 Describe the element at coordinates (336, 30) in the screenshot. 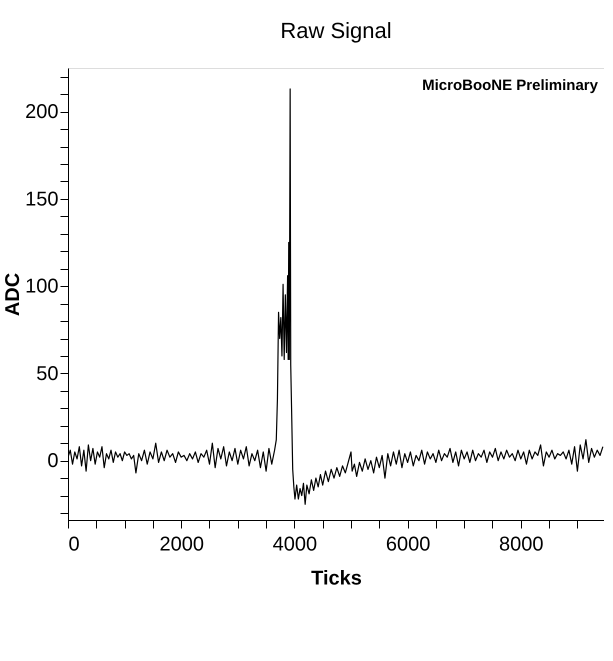

I see `chart-title: Raw Signal` at that location.